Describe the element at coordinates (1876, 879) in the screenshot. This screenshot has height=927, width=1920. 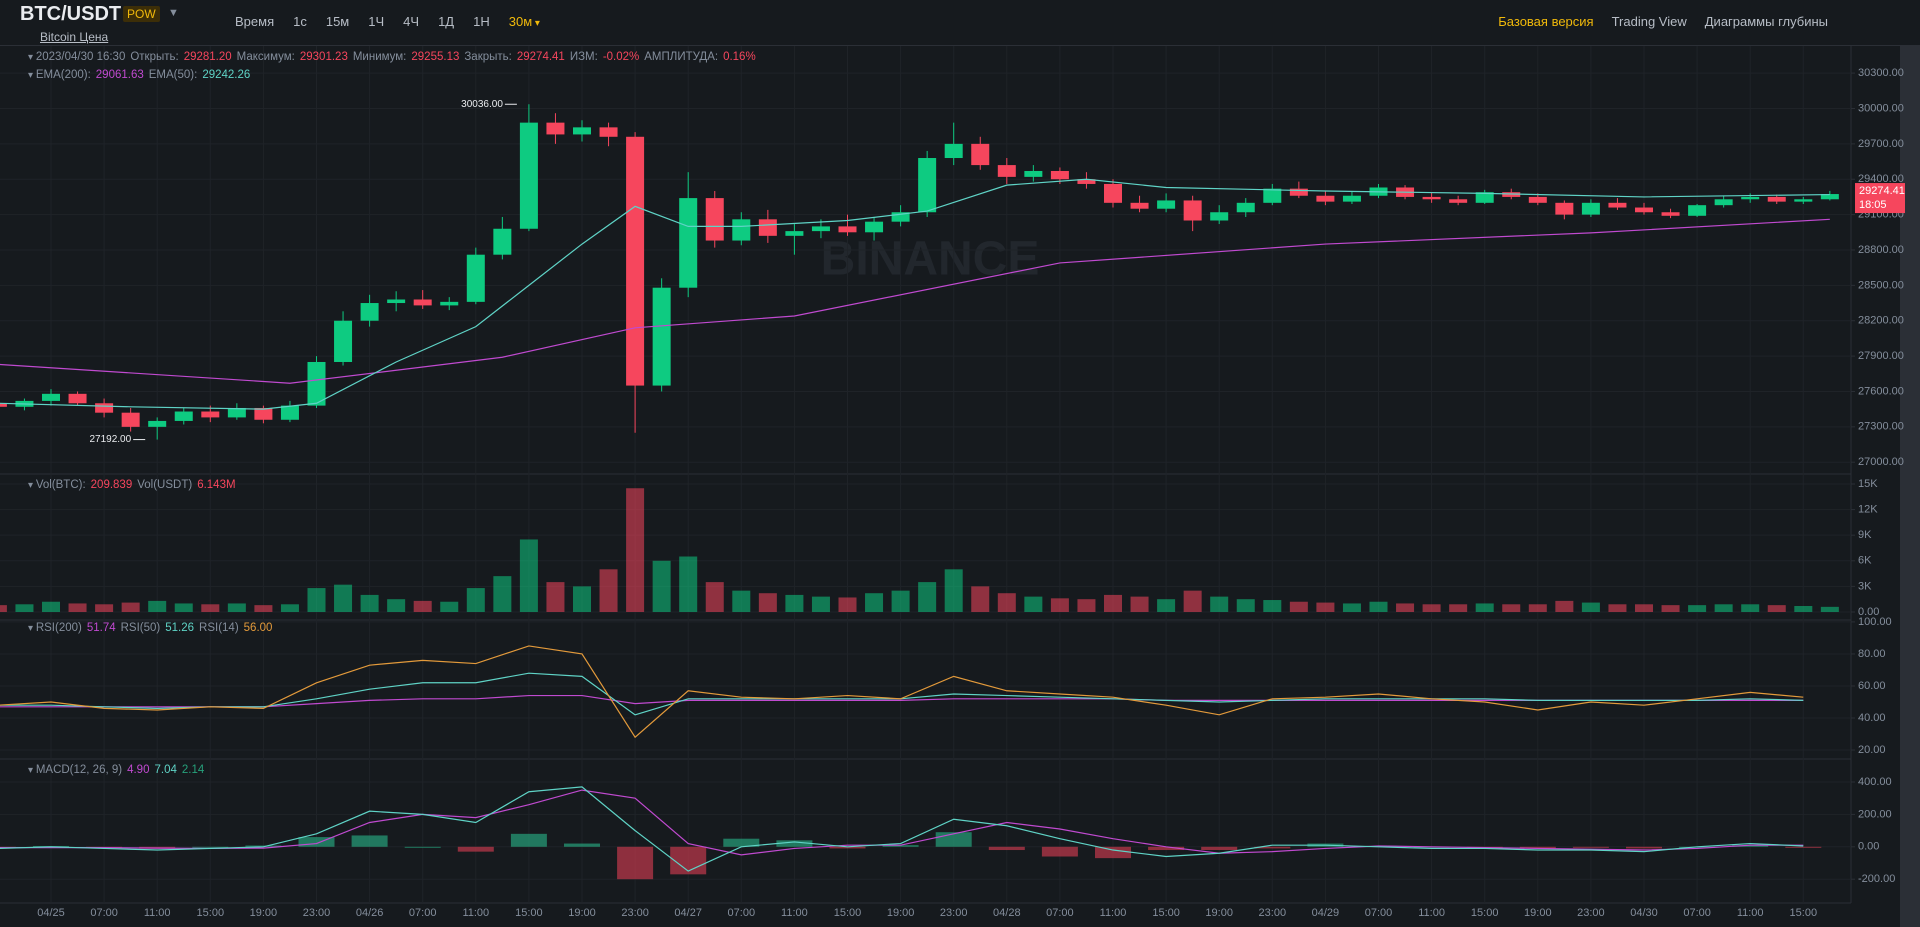
I see `y-tick-label: -200.00` at that location.